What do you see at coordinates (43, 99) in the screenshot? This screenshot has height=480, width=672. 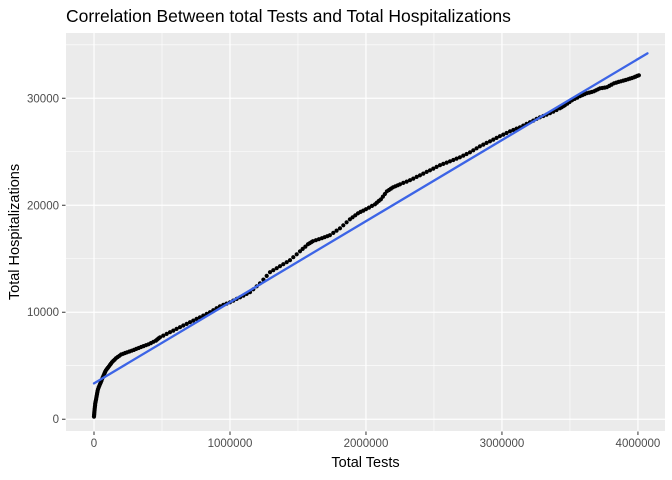 I see `y-tick-label: 30000` at bounding box center [43, 99].